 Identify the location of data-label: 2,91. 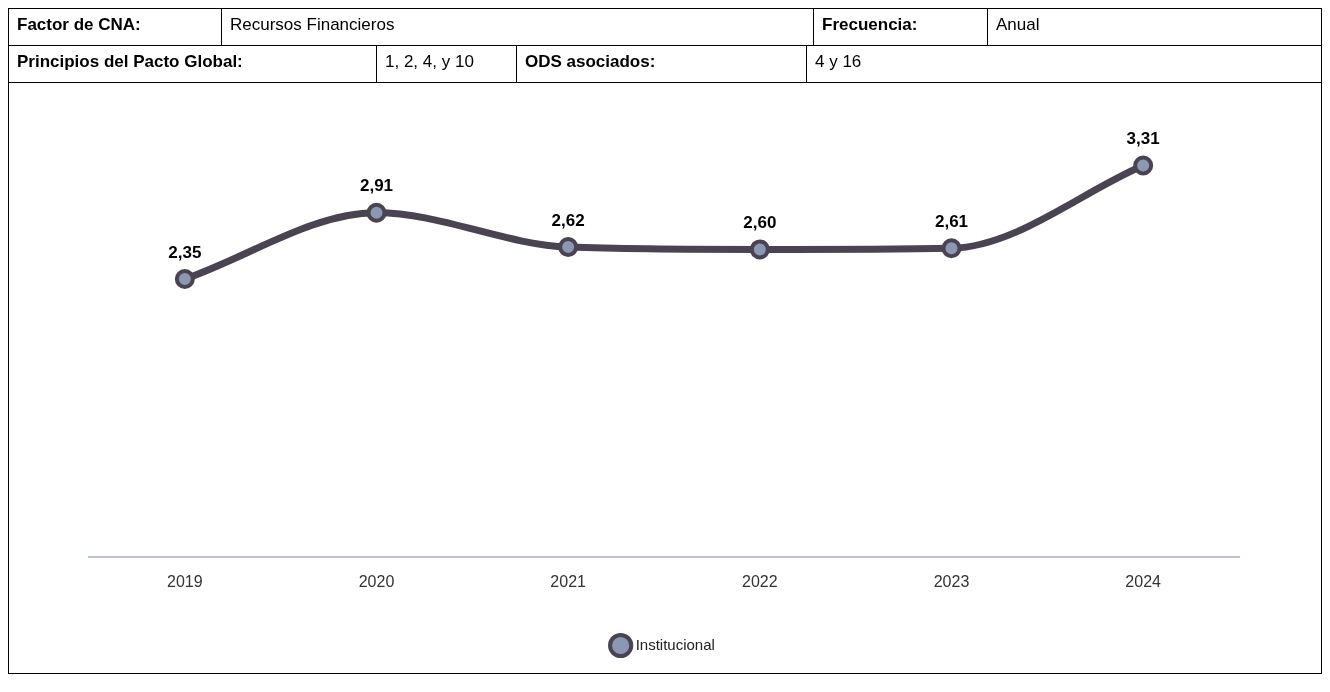
(376, 186).